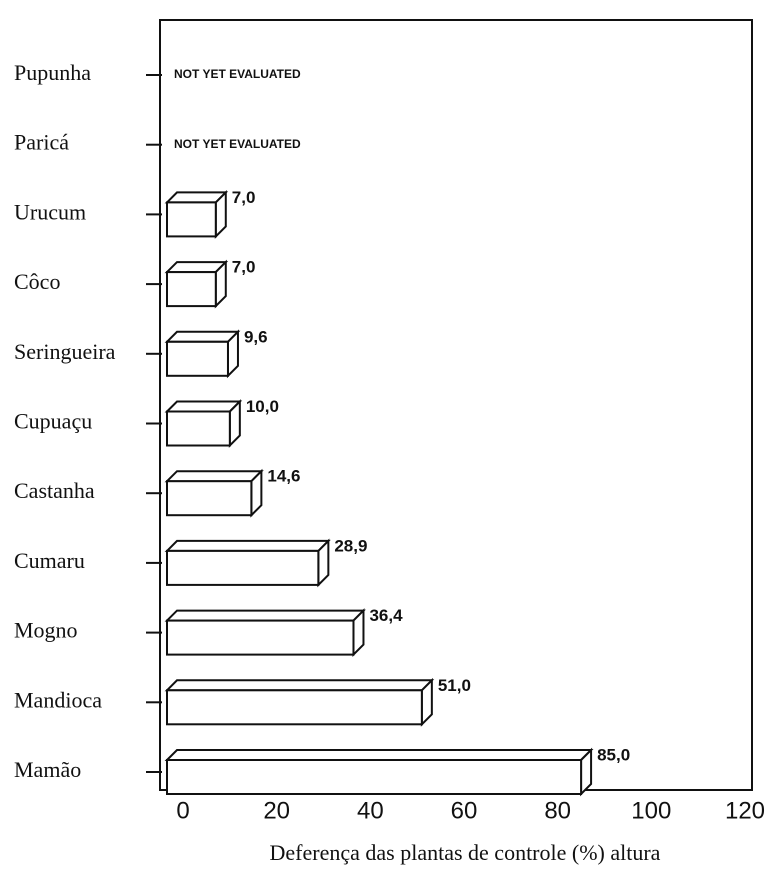 This screenshot has height=877, width=772. Describe the element at coordinates (54, 490) in the screenshot. I see `y-tick-label: Castanha` at that location.